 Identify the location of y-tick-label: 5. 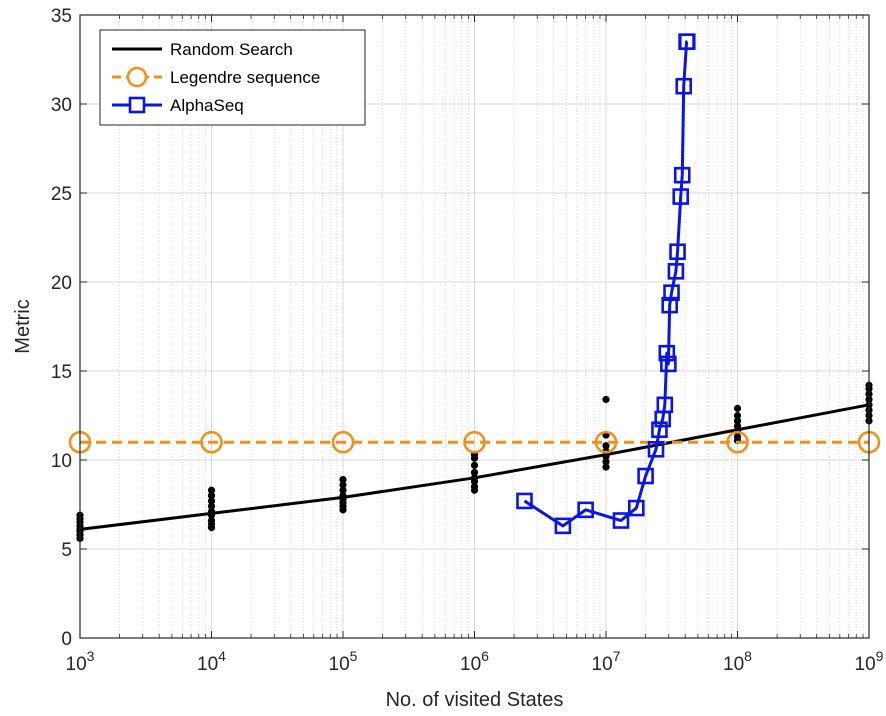
(66, 550).